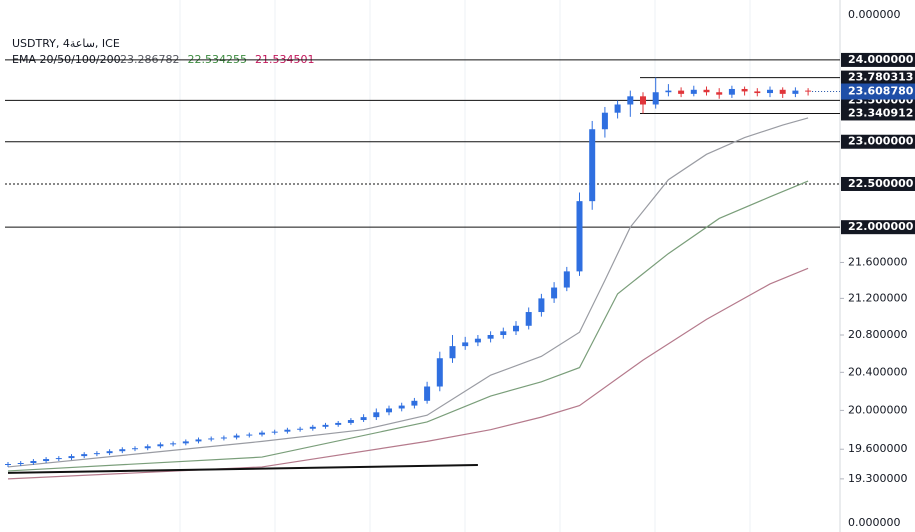  What do you see at coordinates (66, 43) in the screenshot?
I see `chart-title: USDTRY, 4ساعة, ICE` at bounding box center [66, 43].